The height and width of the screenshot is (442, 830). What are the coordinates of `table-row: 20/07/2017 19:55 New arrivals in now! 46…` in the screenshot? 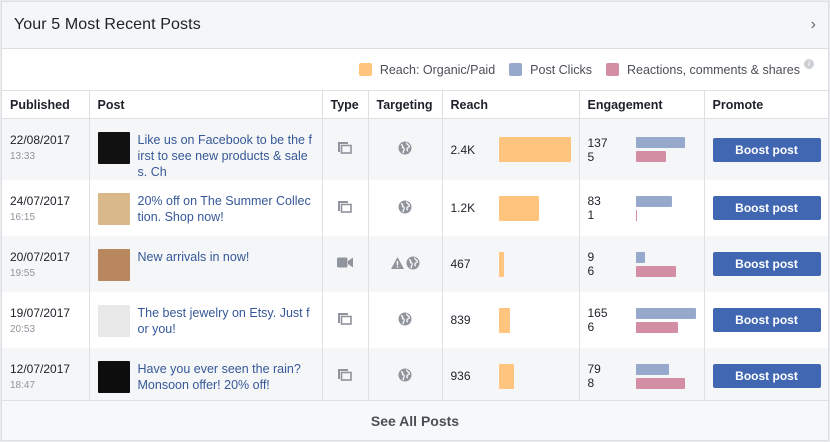 It's located at (415, 264).